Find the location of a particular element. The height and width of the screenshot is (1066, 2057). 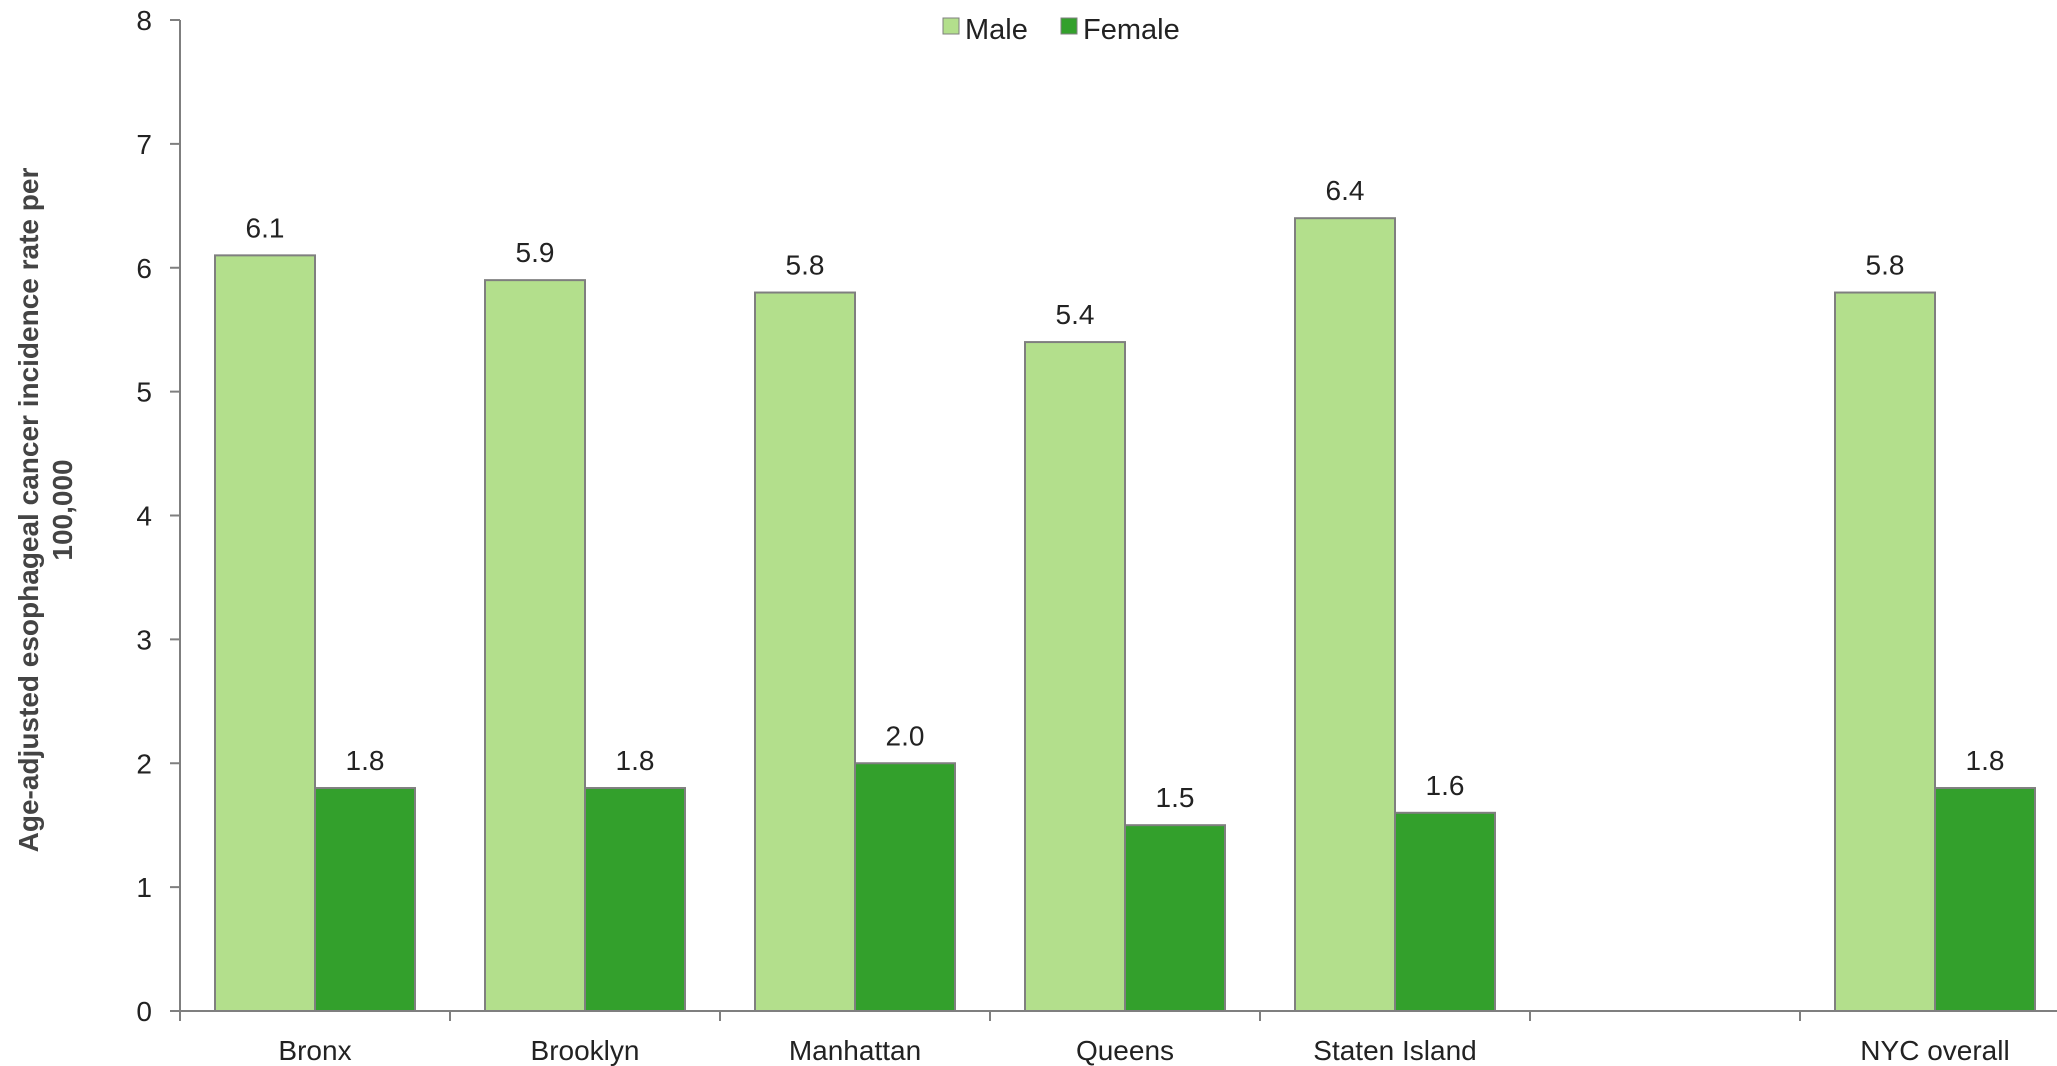

data-label-female: 1.6 is located at coordinates (1445, 785).